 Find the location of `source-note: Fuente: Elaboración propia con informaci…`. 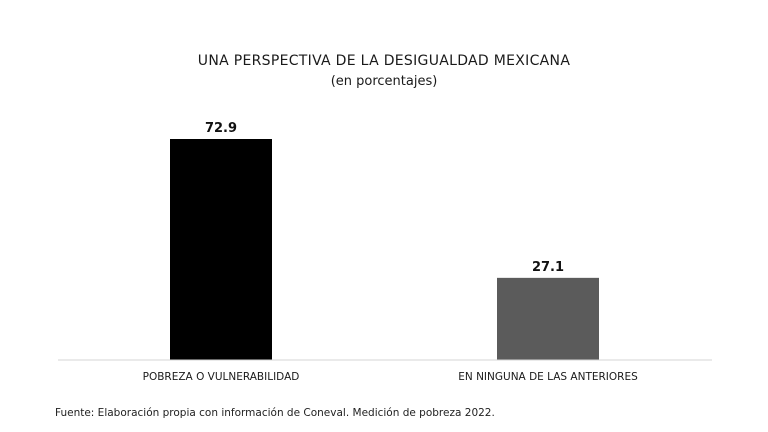

source-note: Fuente: Elaboración propia con informaci… is located at coordinates (275, 413).